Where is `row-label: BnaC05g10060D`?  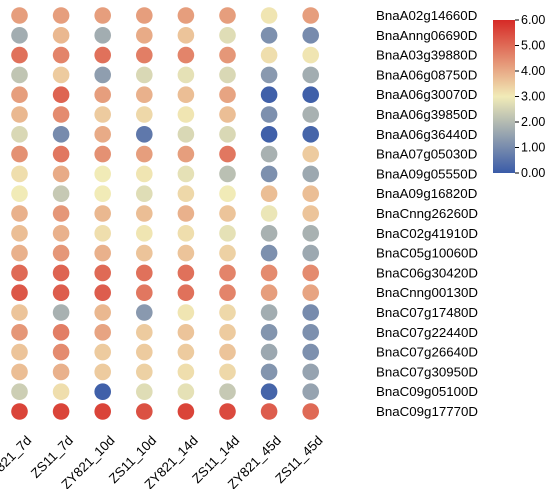
row-label: BnaC05g10060D is located at coordinates (427, 253).